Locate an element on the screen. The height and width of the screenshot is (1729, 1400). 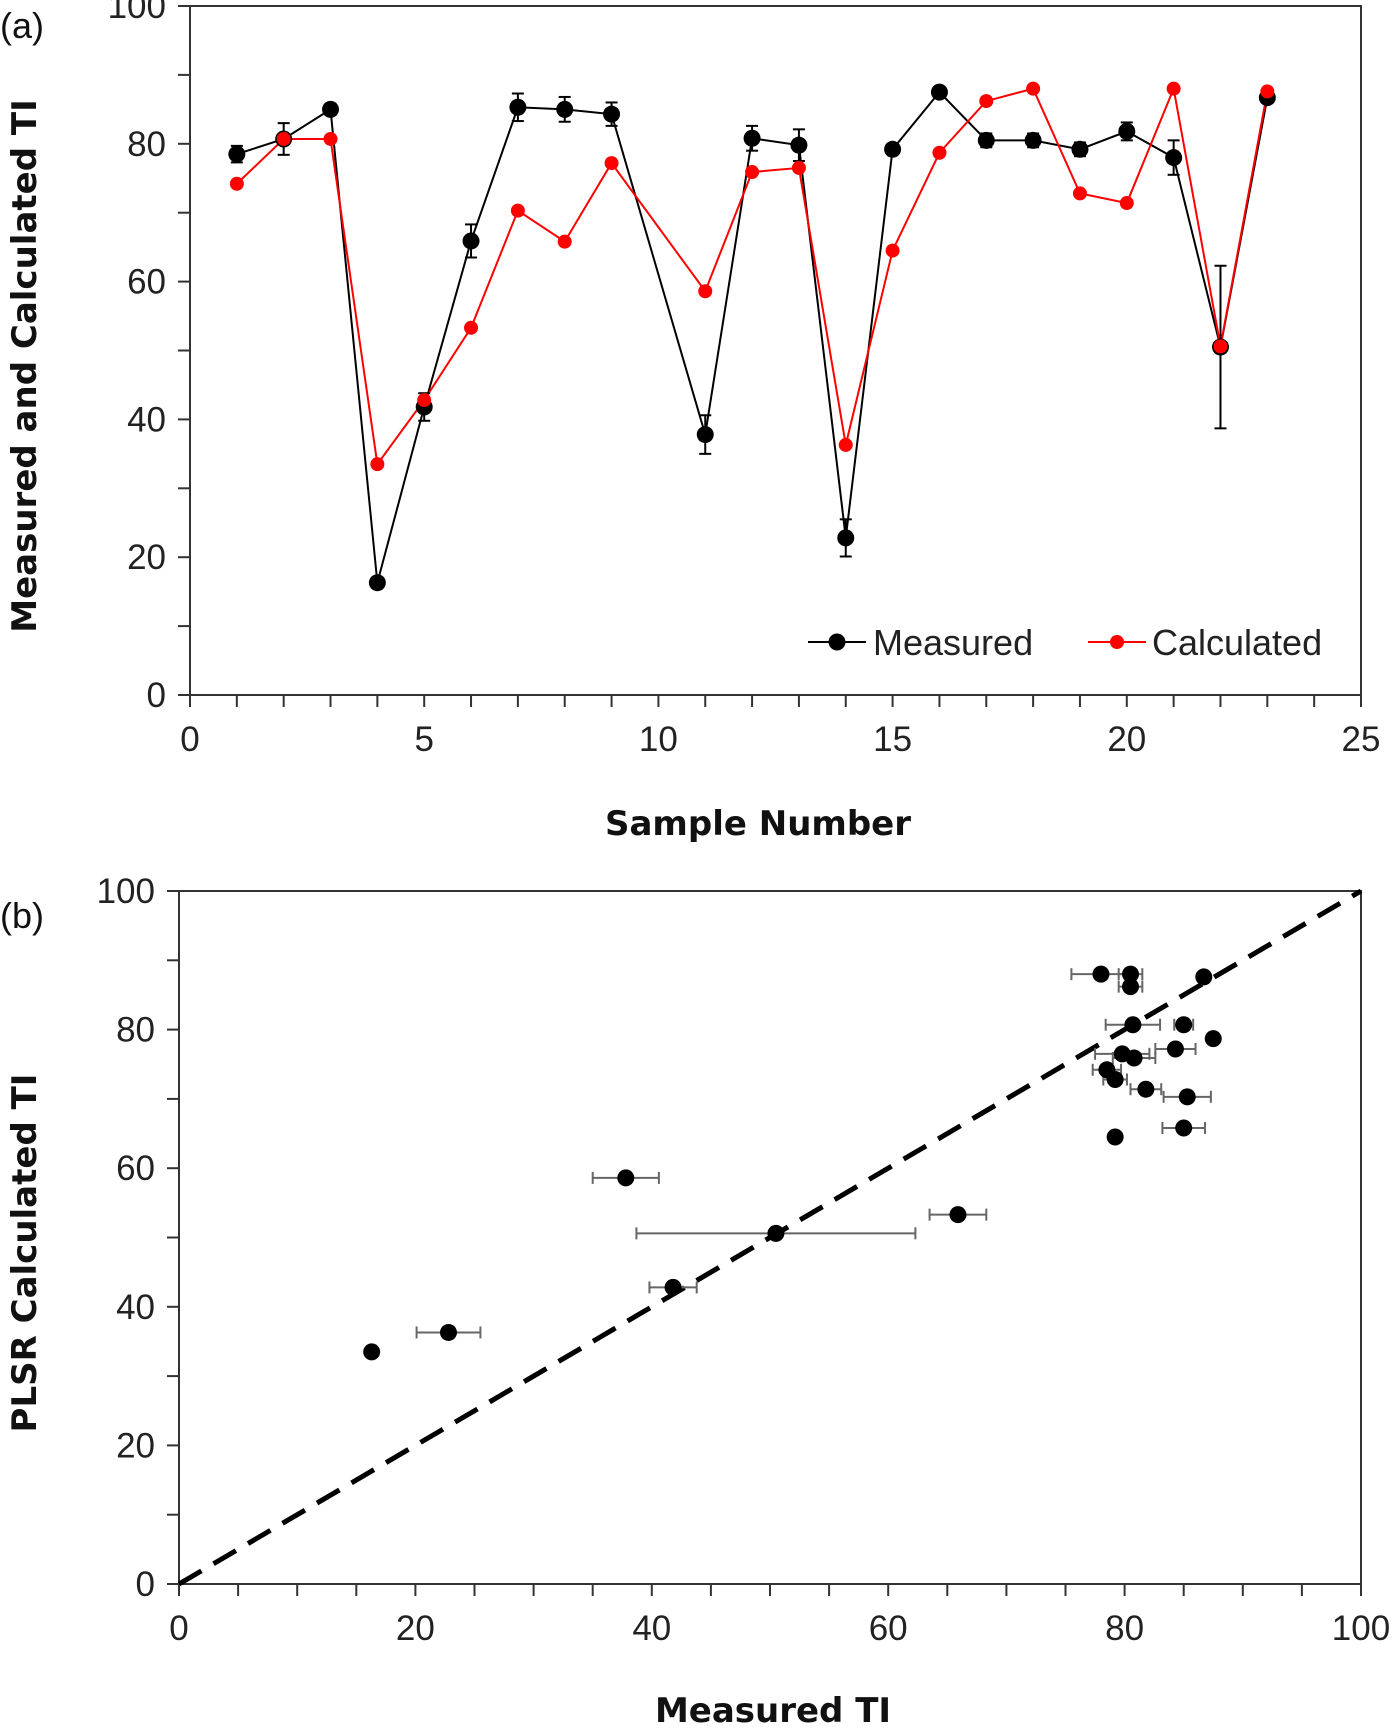
x-tick-label: 15 is located at coordinates (892, 739).